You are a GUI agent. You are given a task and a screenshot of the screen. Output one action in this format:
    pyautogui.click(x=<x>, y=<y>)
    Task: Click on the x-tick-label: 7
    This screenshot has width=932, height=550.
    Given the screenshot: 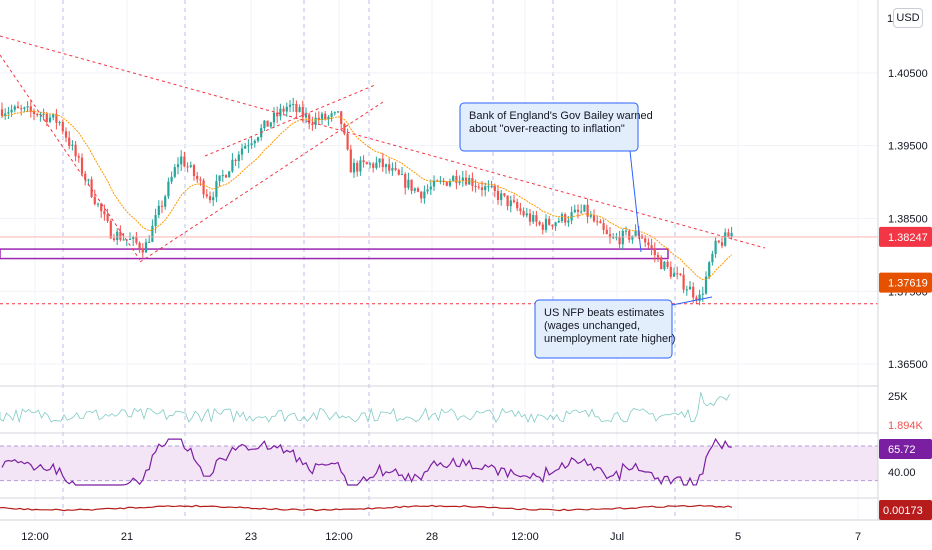 What is the action you would take?
    pyautogui.click(x=858, y=537)
    